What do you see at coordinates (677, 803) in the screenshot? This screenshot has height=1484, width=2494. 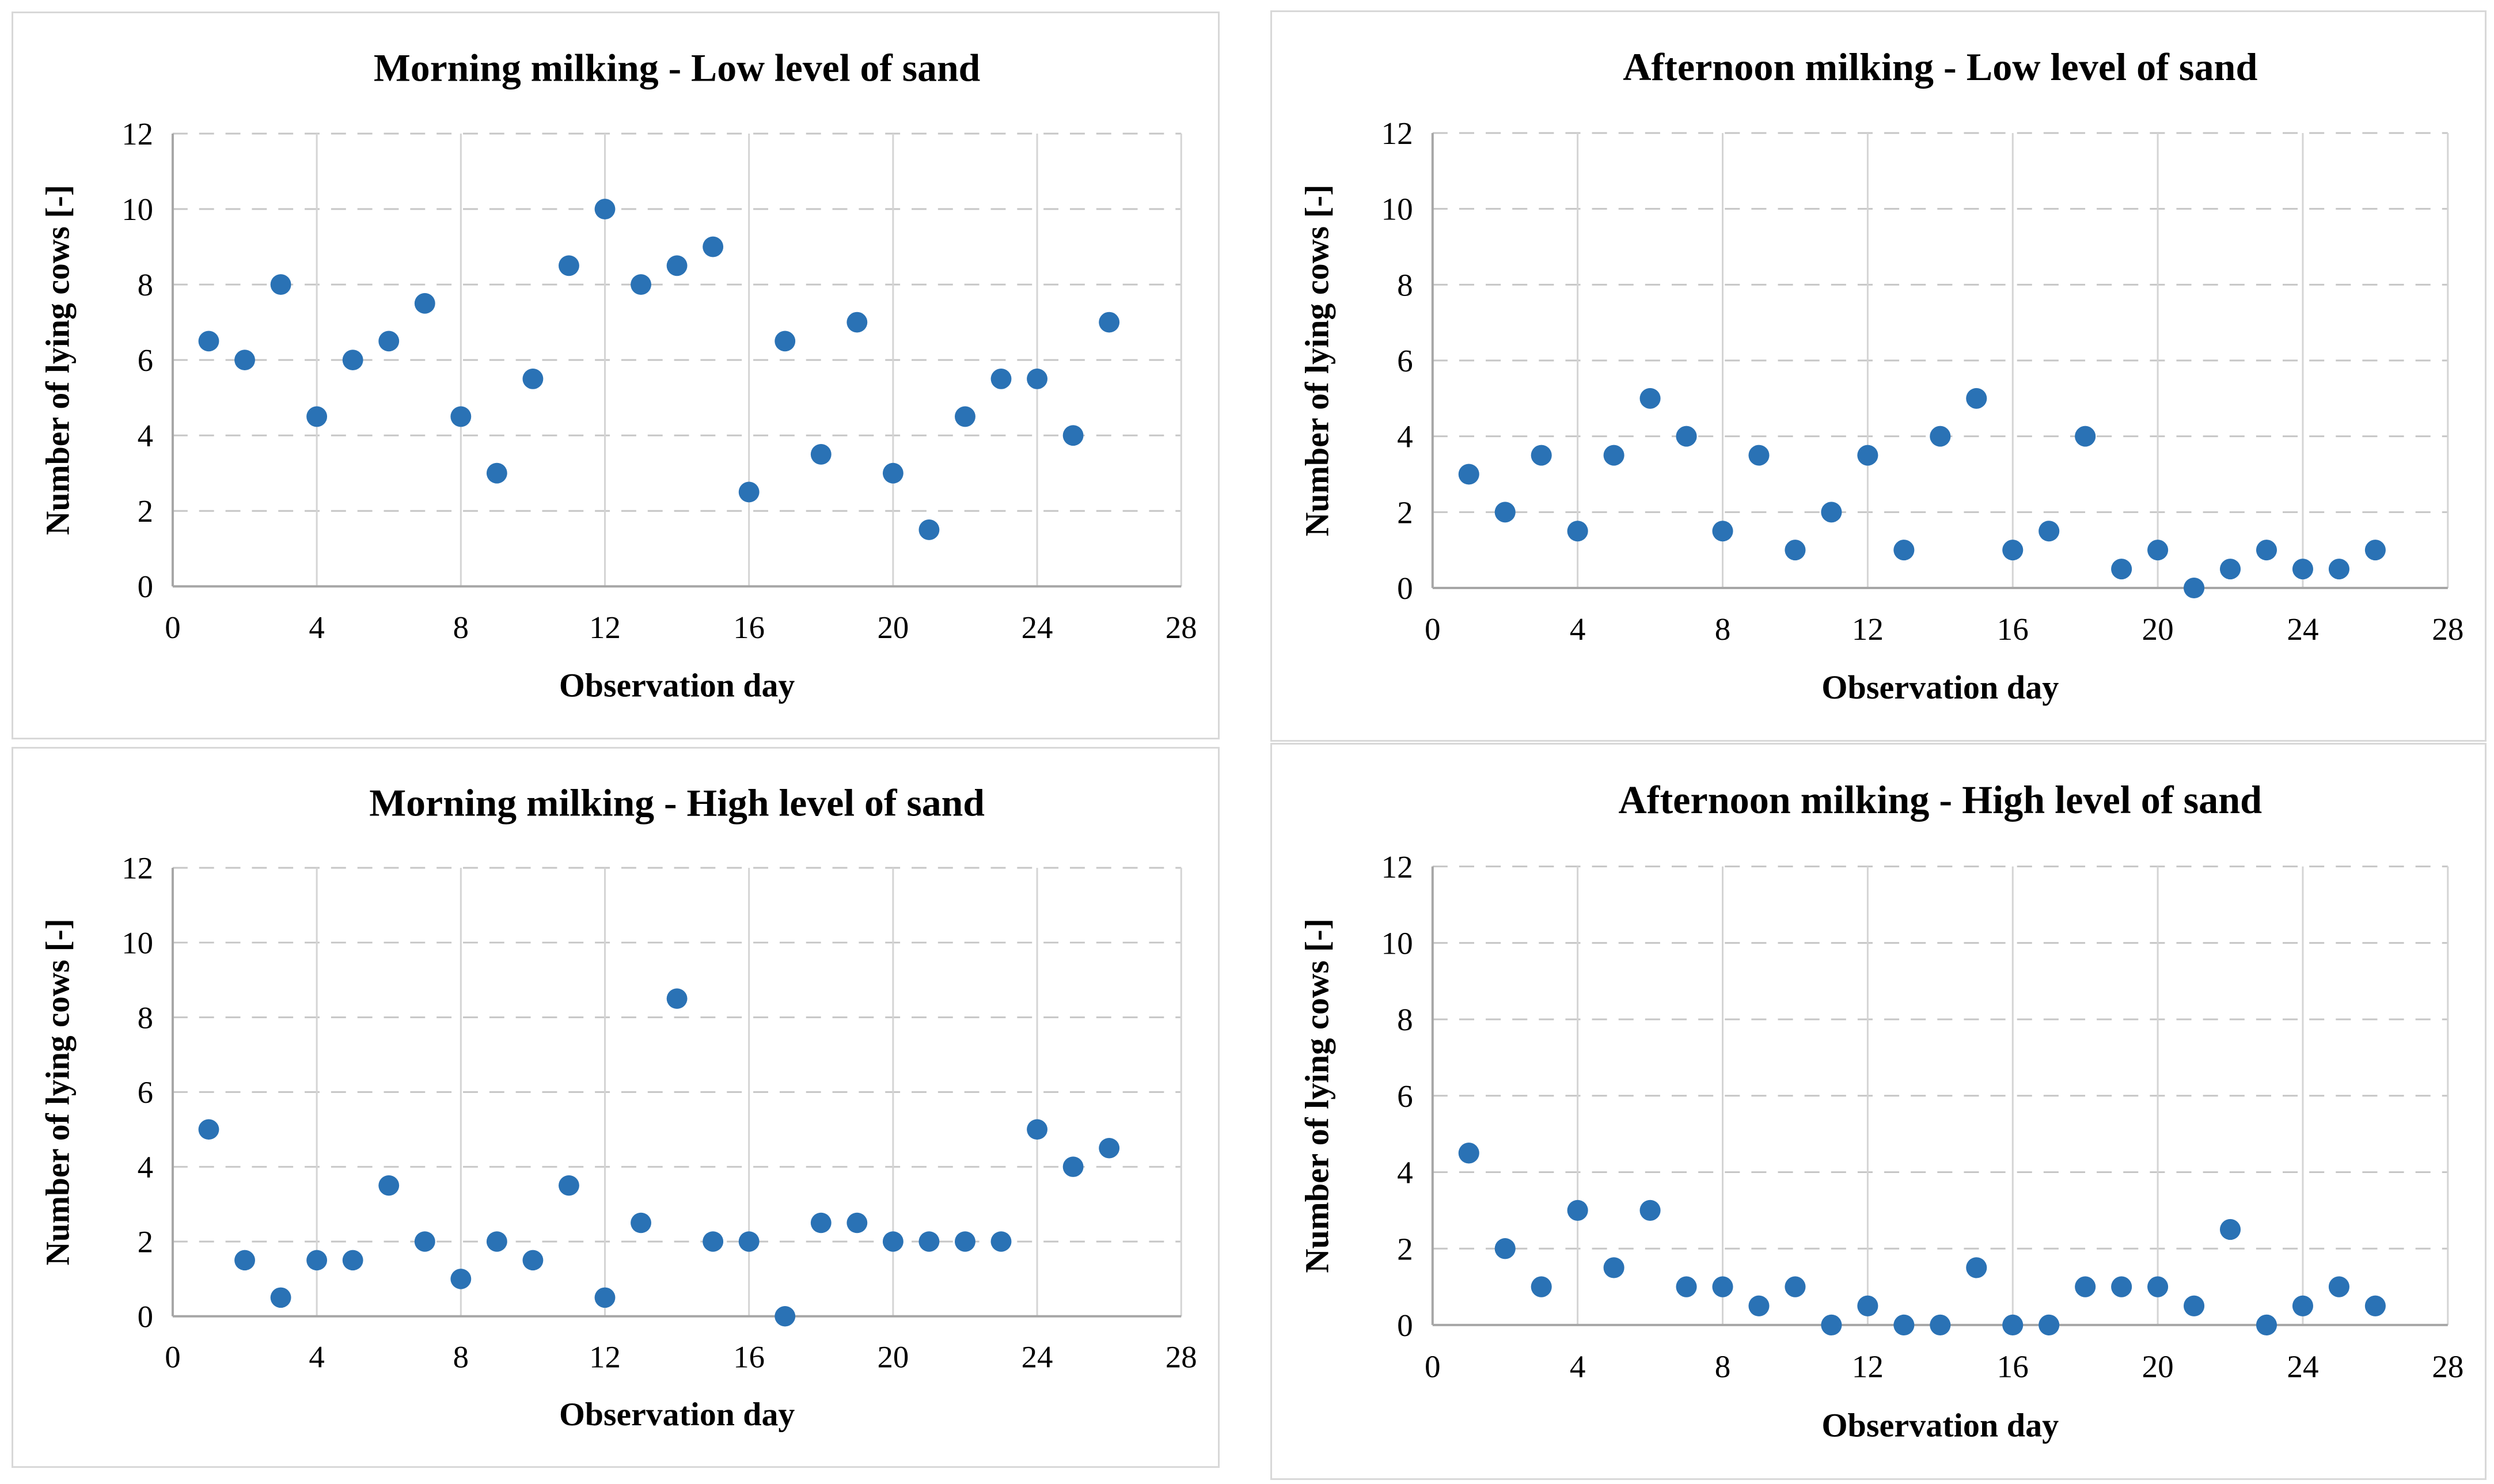 I see `chart-title: Morning milking - High level of sand` at bounding box center [677, 803].